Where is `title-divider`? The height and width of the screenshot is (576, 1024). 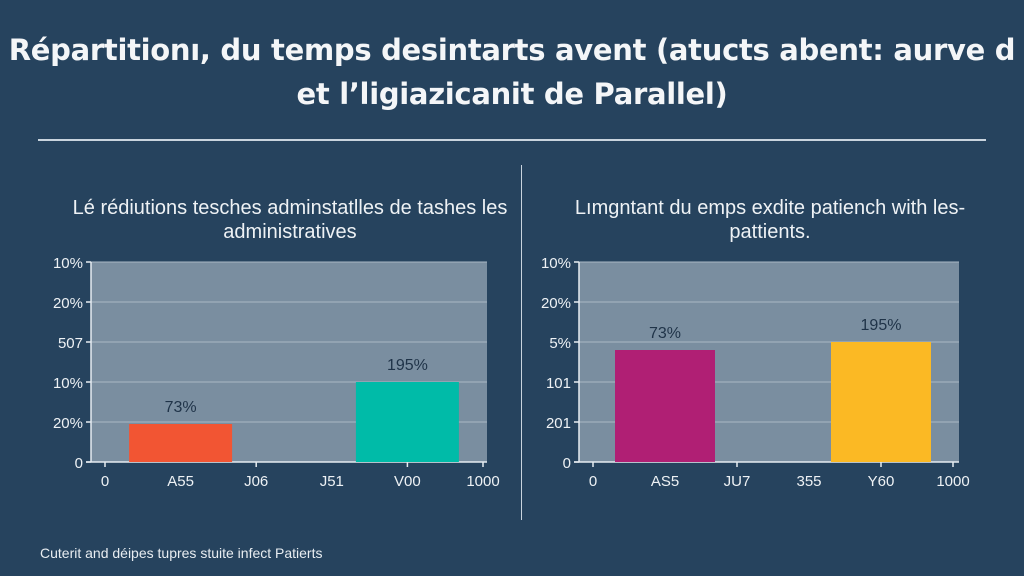 title-divider is located at coordinates (512, 140).